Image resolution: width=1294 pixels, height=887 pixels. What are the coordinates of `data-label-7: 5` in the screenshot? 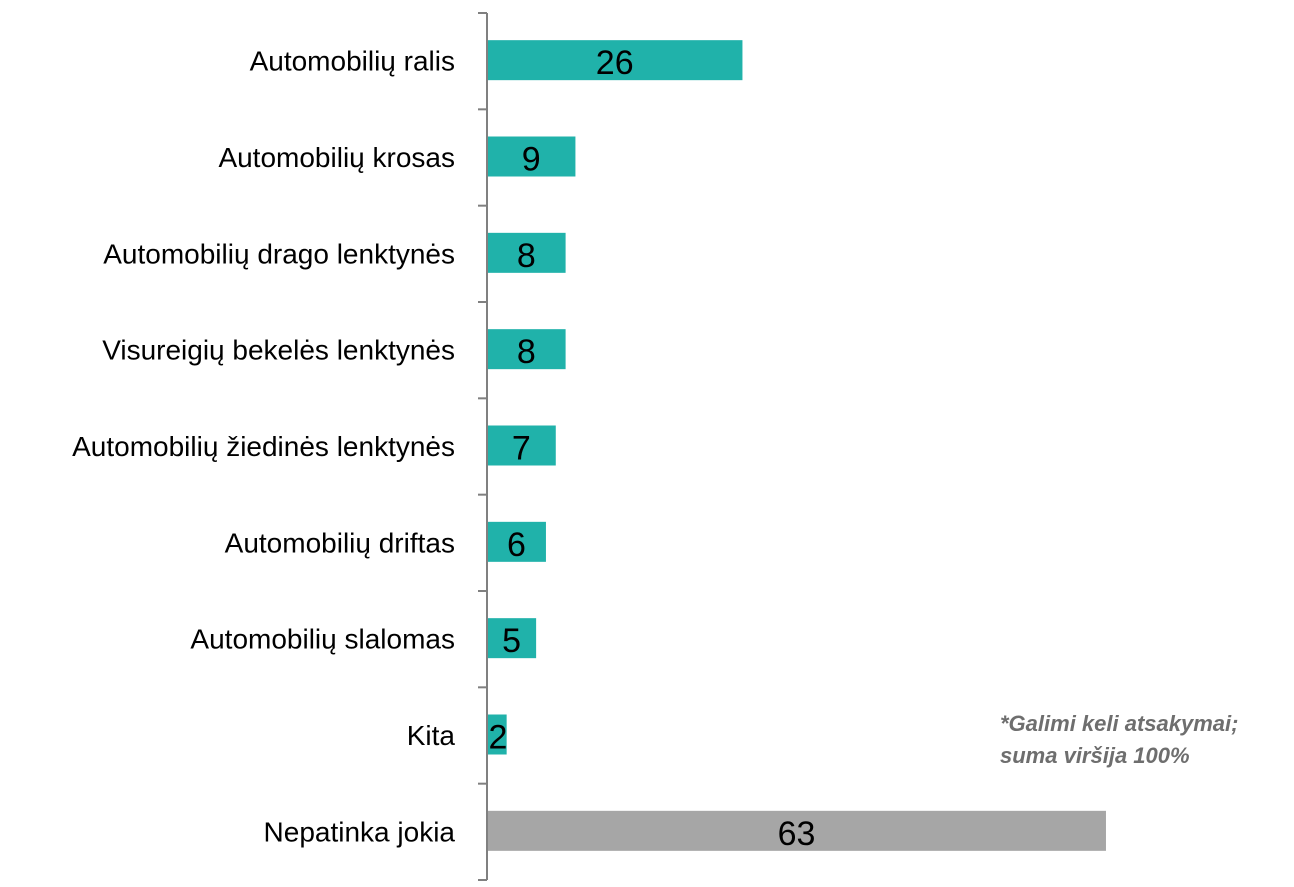 It's located at (511, 641).